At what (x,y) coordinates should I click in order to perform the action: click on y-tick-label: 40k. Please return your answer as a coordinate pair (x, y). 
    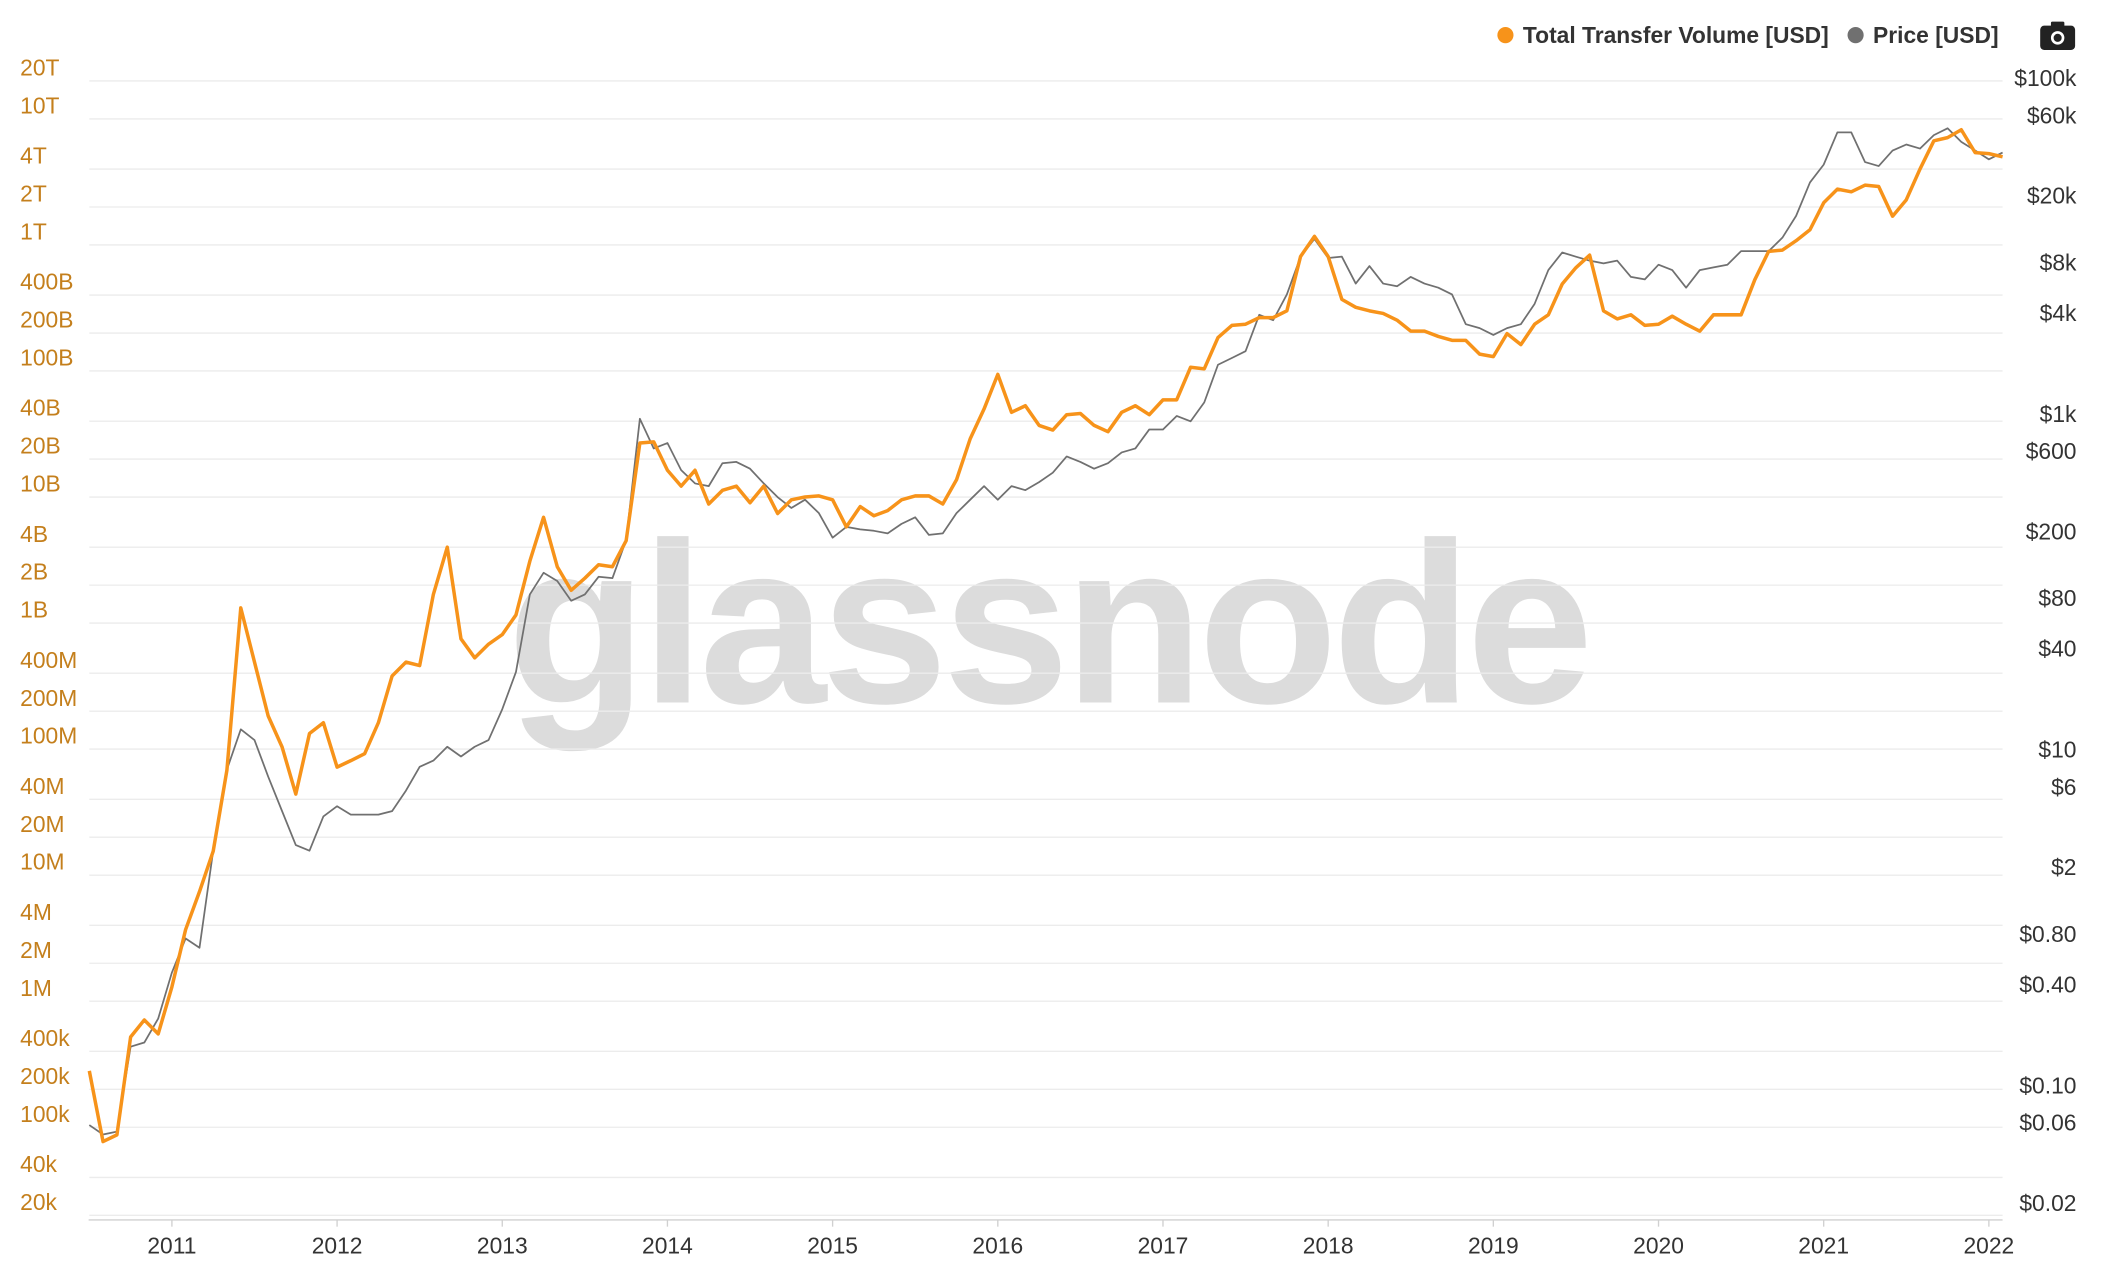
    Looking at the image, I should click on (38, 1164).